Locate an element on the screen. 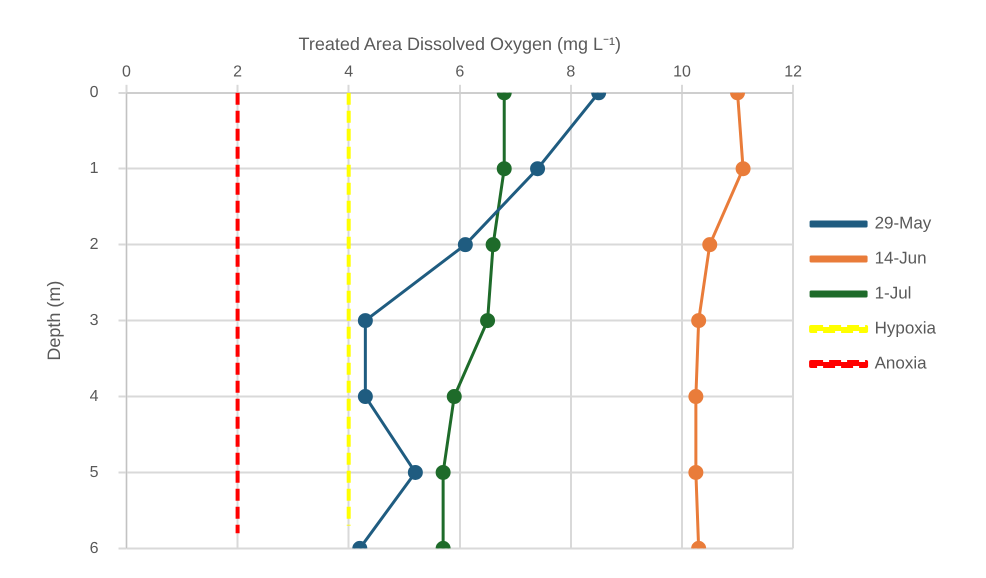 This screenshot has height=578, width=986. y-tick-label: 6 is located at coordinates (94, 548).